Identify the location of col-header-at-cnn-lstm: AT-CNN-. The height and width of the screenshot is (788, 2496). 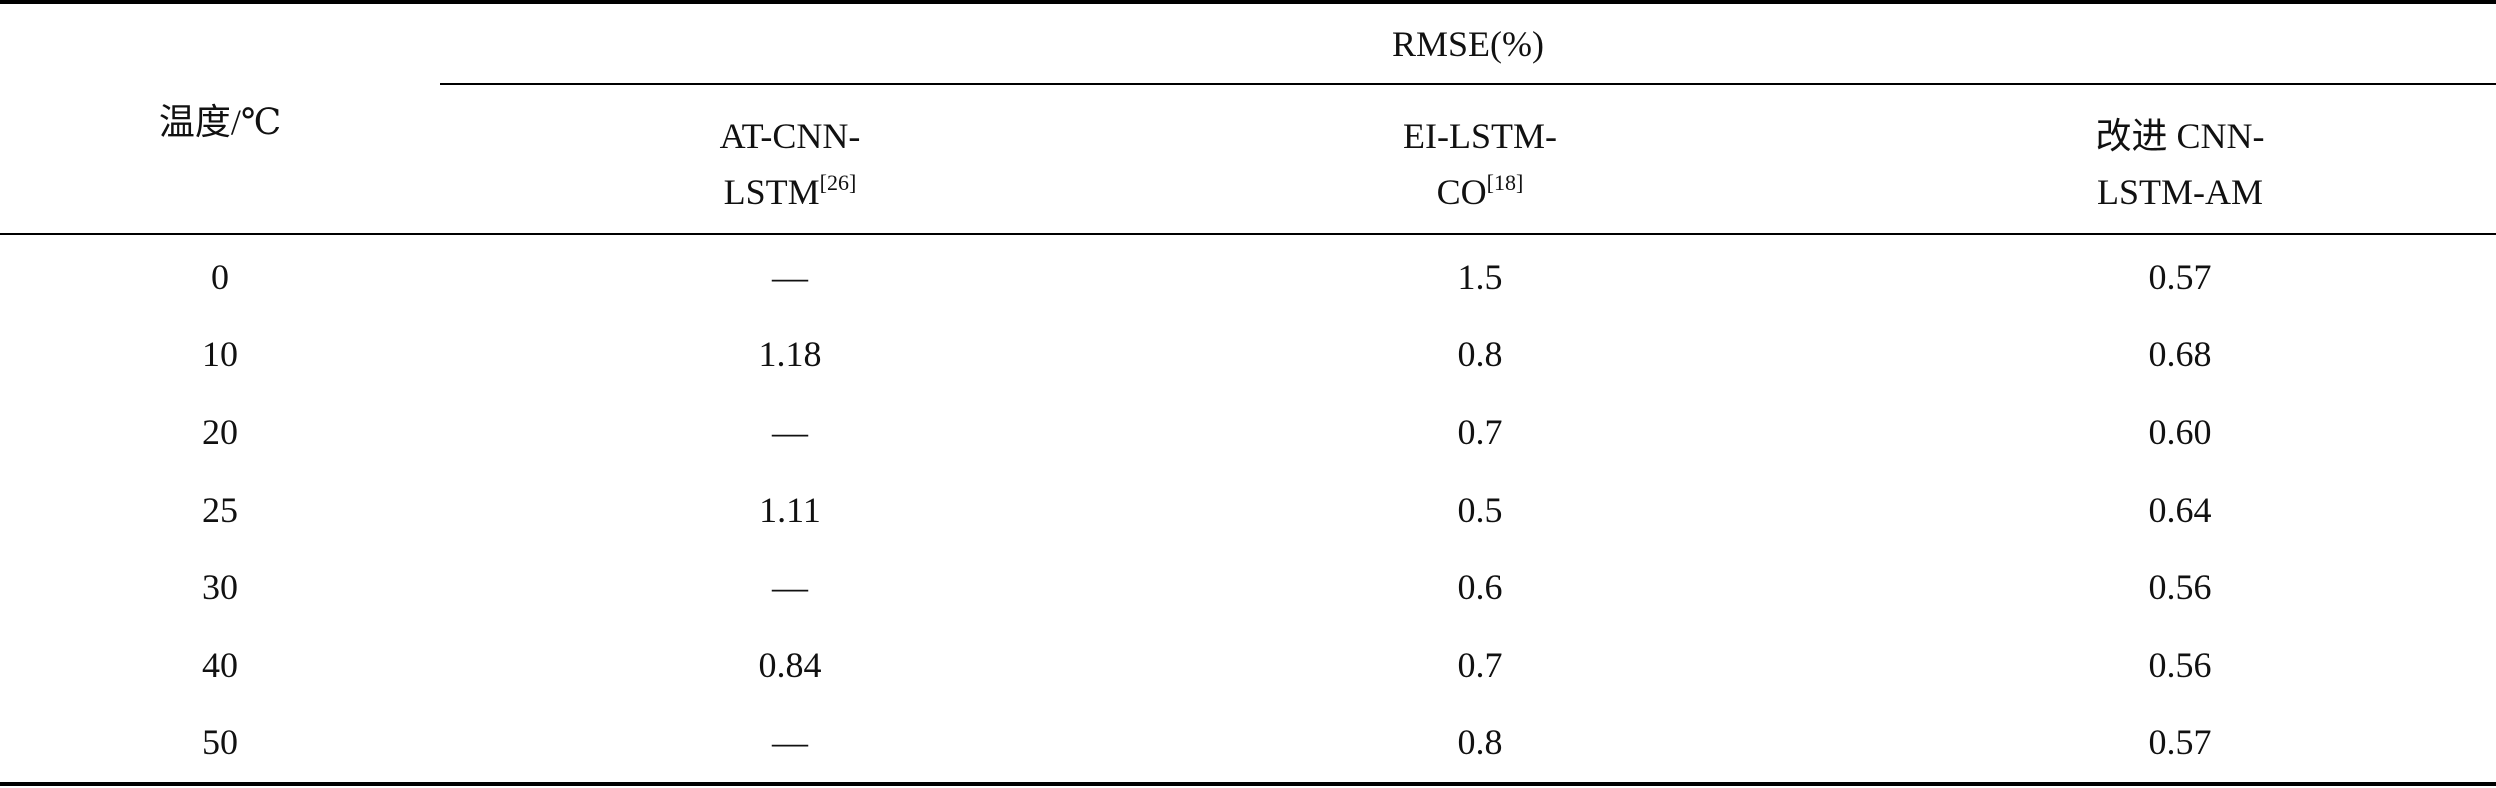
(790, 136).